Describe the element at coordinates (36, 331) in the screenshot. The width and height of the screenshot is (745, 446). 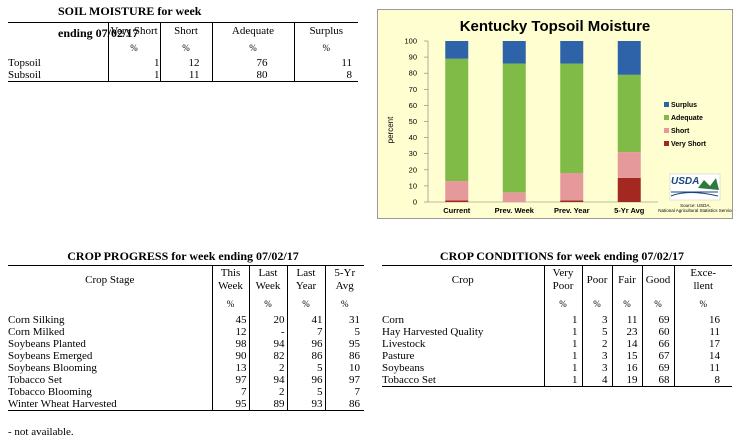
I see `row-label: Corn Milked` at that location.